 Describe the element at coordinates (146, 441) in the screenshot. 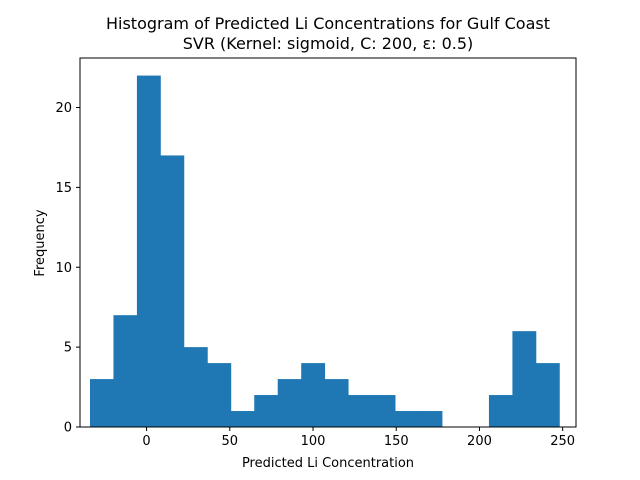

I see `x-tick-label: 0` at that location.